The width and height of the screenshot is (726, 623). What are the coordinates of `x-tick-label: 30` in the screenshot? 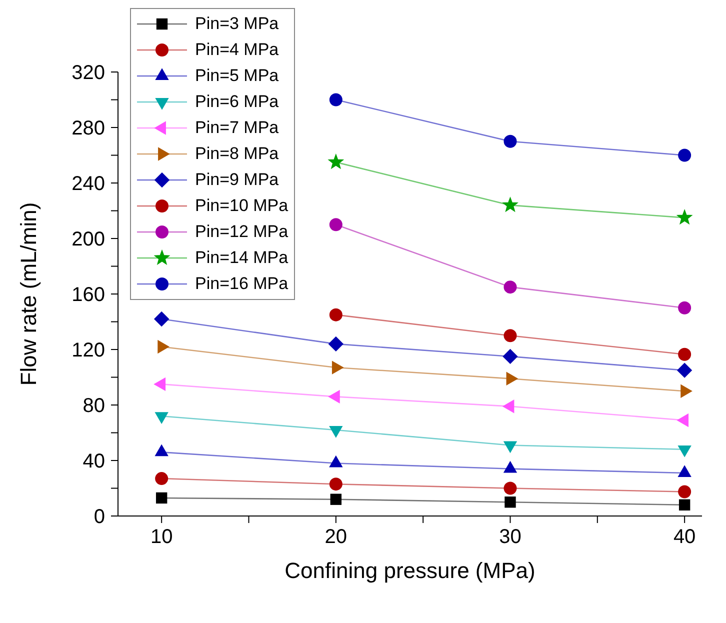 It's located at (510, 537).